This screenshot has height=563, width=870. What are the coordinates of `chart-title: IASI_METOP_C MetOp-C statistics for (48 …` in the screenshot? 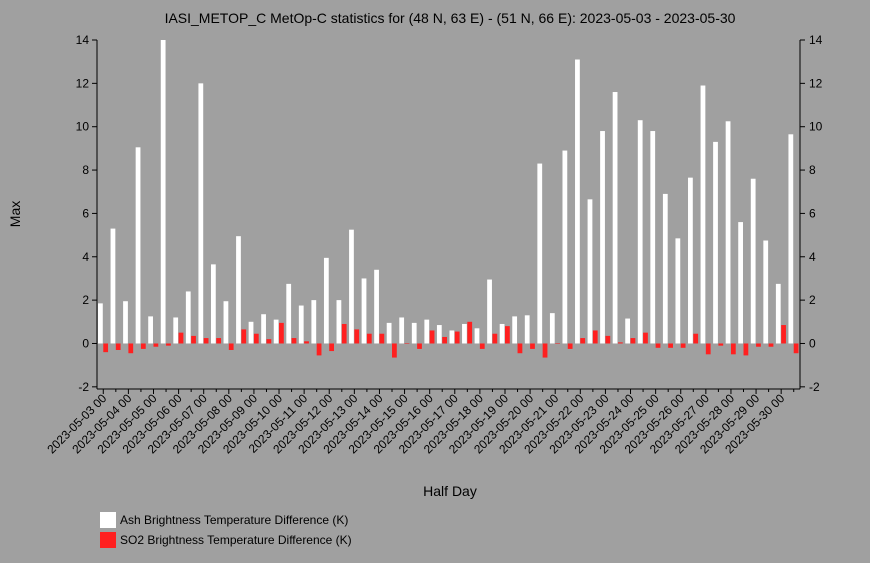 It's located at (450, 18).